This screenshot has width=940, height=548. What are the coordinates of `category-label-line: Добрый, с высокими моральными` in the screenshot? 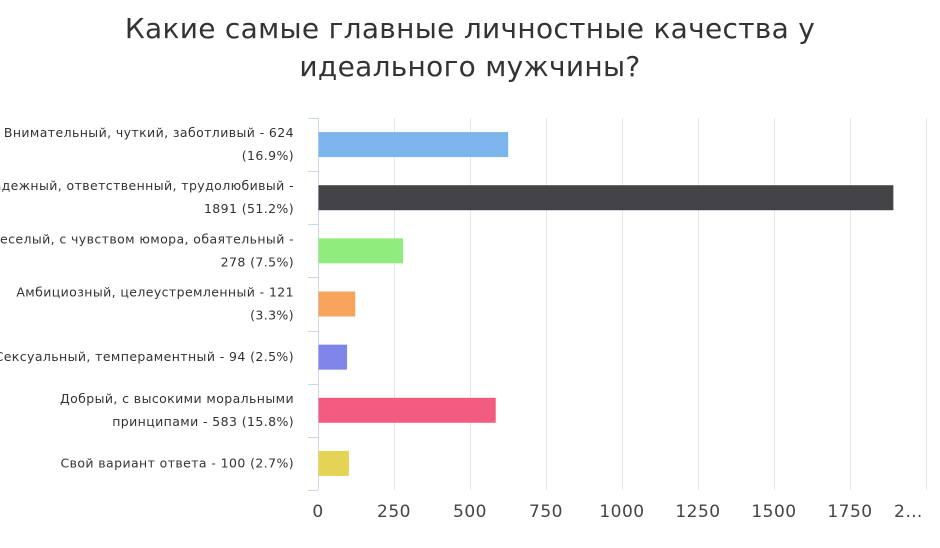 It's located at (177, 398).